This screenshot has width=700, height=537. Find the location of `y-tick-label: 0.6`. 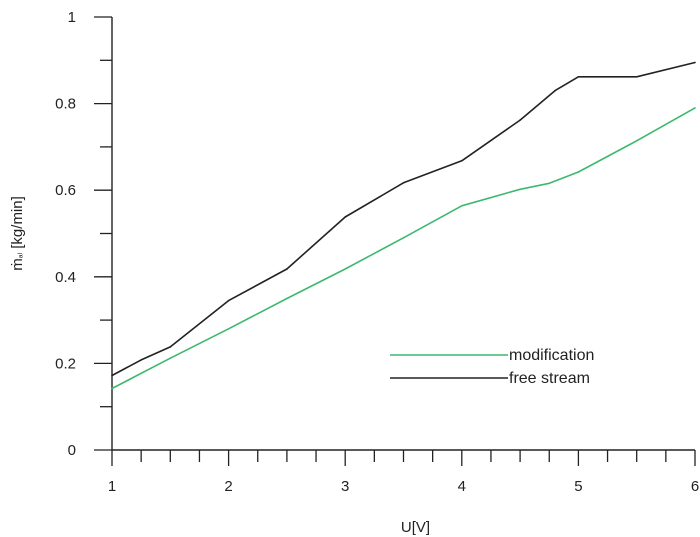

y-tick-label: 0.6 is located at coordinates (65, 190).